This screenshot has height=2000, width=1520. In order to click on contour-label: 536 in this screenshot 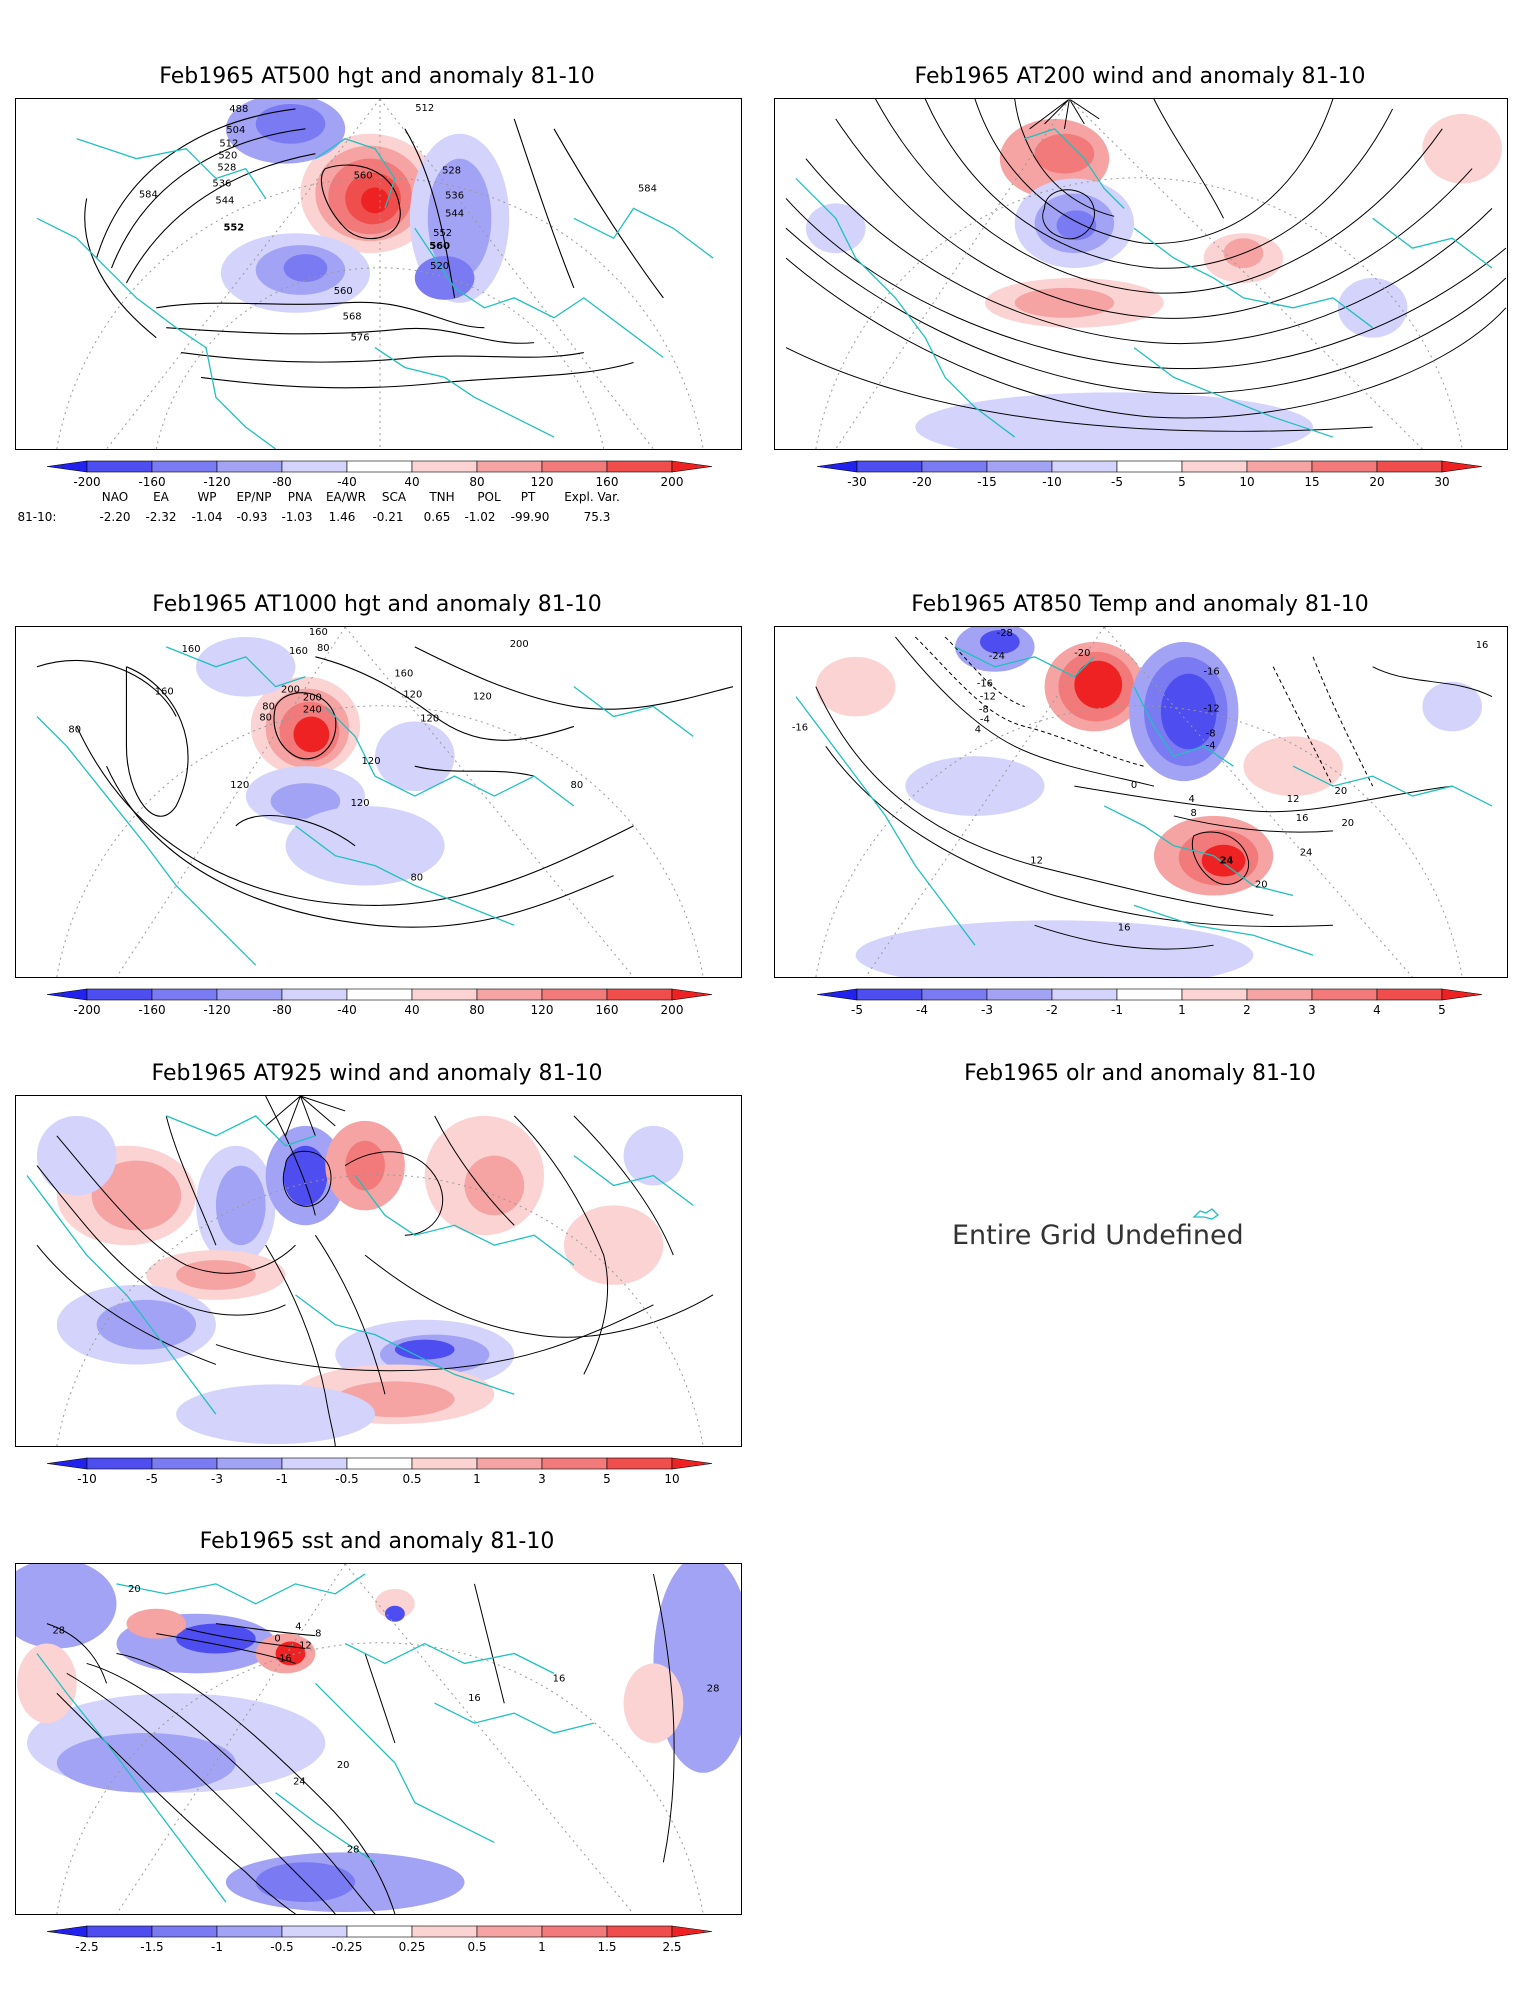, I will do `click(454, 195)`.